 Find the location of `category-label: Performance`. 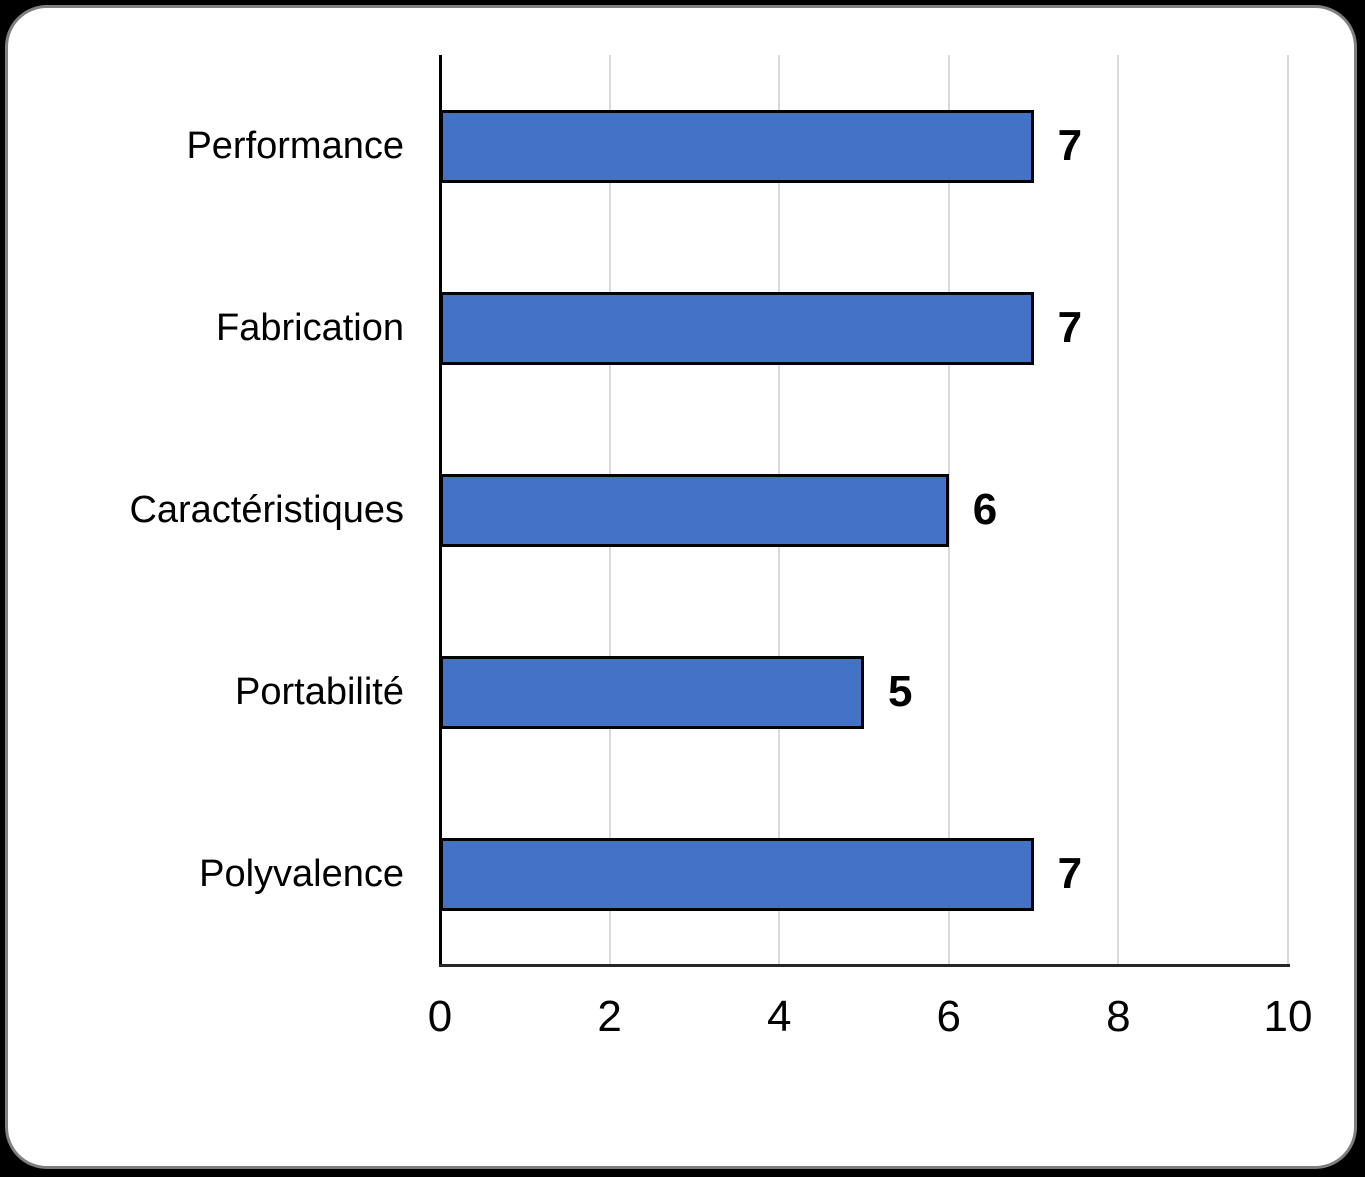

category-label: Performance is located at coordinates (295, 146).